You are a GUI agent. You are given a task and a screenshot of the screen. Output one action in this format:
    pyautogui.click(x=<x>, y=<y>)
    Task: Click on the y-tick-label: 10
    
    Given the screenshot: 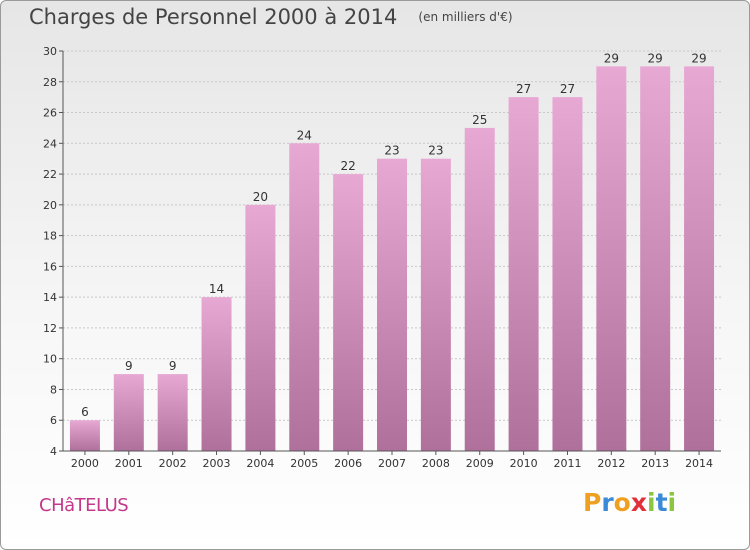 What is the action you would take?
    pyautogui.click(x=50, y=359)
    